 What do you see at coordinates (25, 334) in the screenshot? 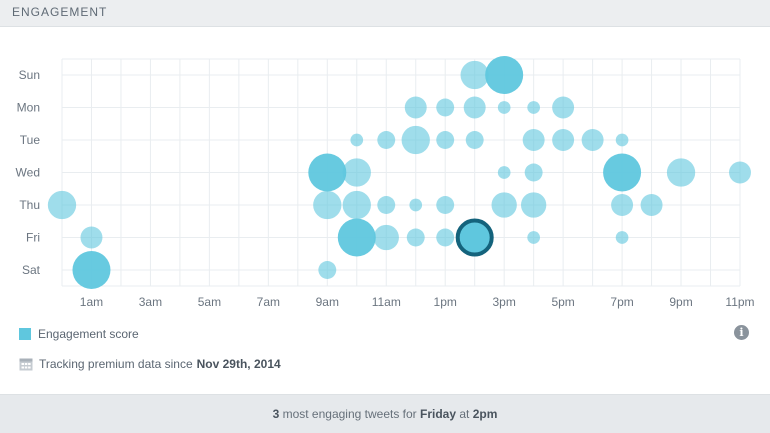
I see `legend-swatch` at bounding box center [25, 334].